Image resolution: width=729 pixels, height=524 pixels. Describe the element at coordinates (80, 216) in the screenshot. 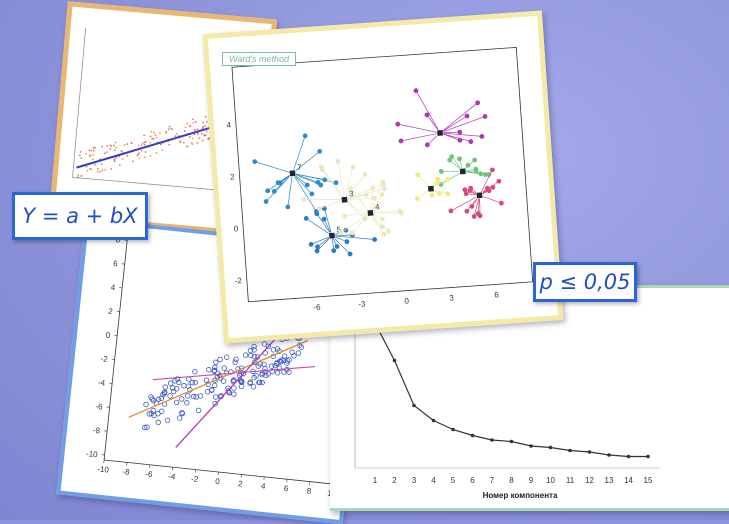

I see `regression-formula-label: Y = a + bX` at that location.